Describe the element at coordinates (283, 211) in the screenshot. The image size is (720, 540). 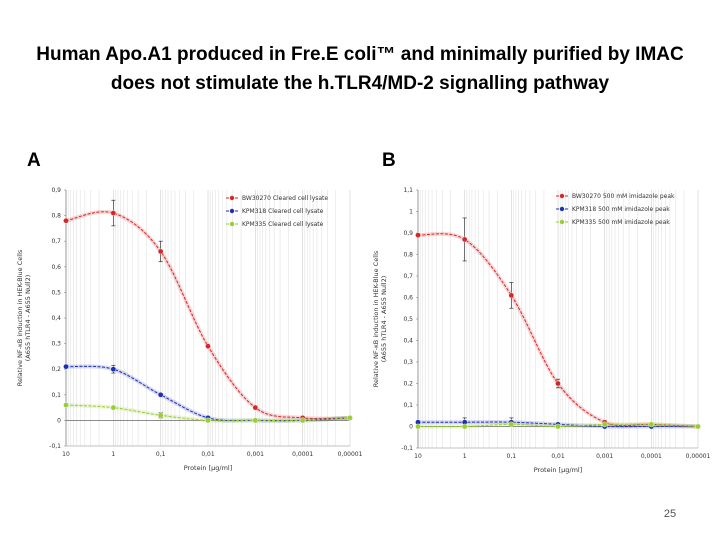
I see `legend-label: KPM318 Cleared cell lysate` at that location.